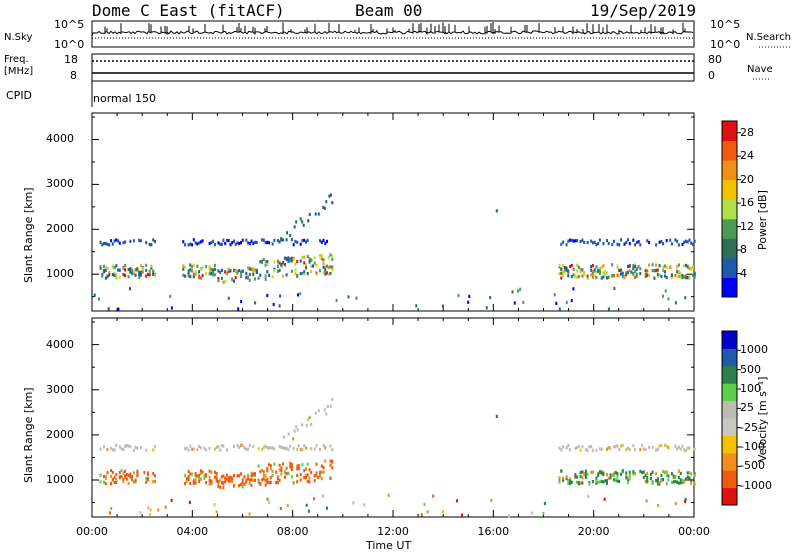  What do you see at coordinates (593, 531) in the screenshot?
I see `x-tick-label: 20:00` at bounding box center [593, 531].